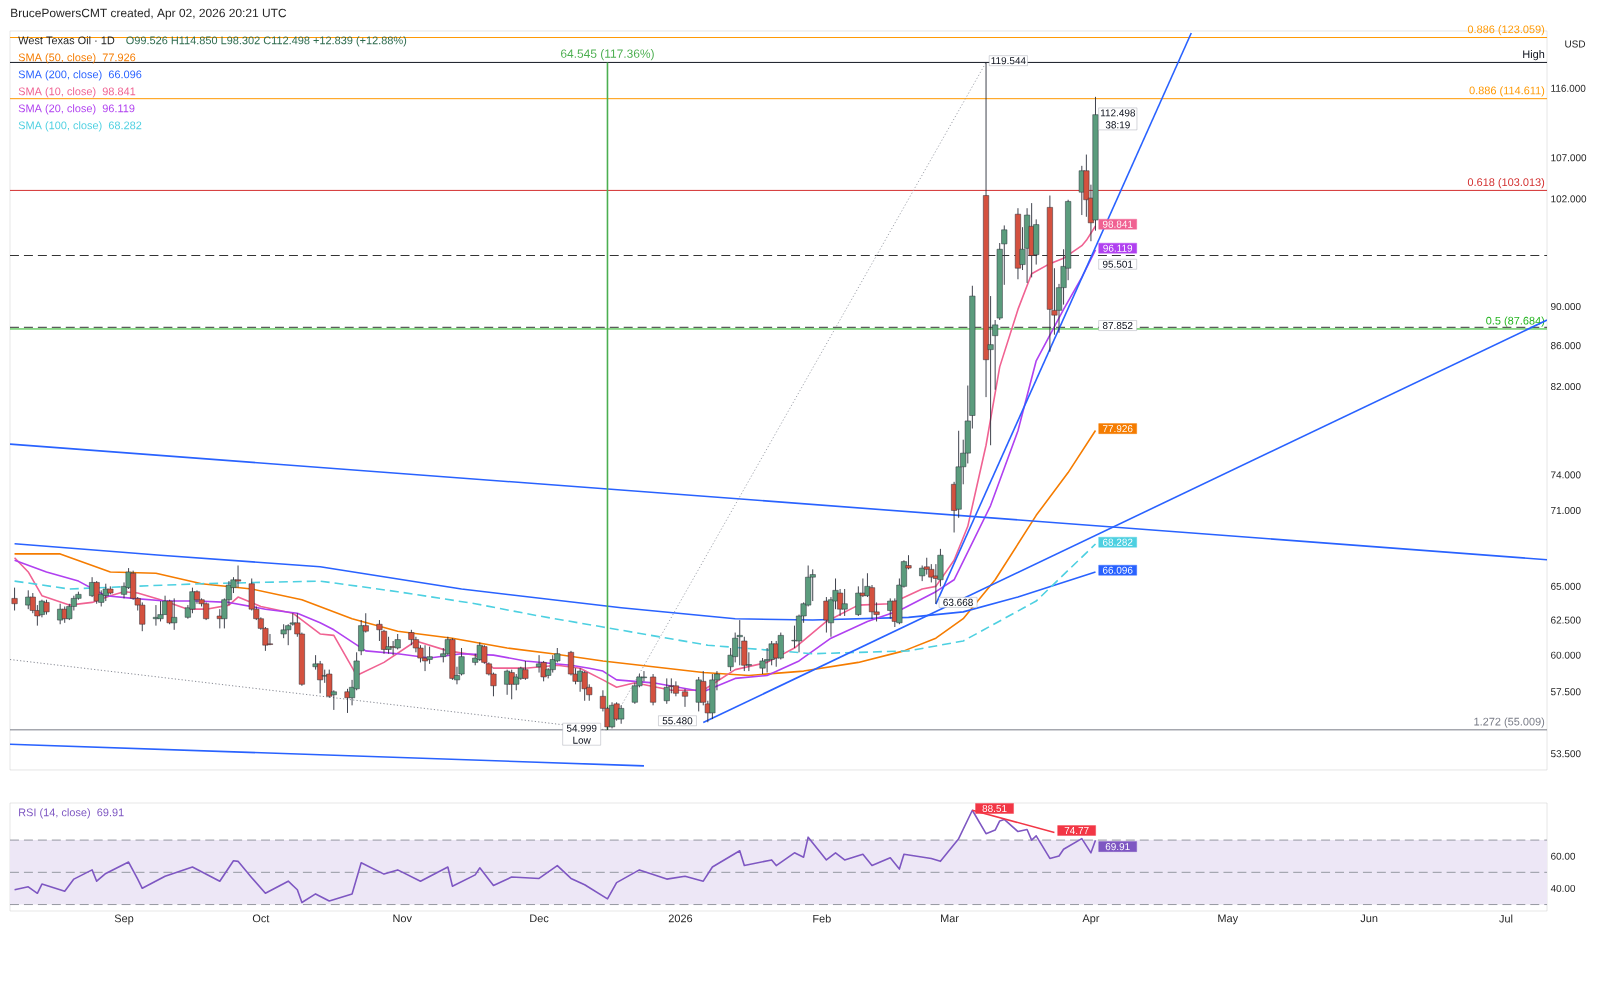 The image size is (1620, 1000). Describe the element at coordinates (60, 126) in the screenshot. I see `text: SMA (100, close)` at that location.